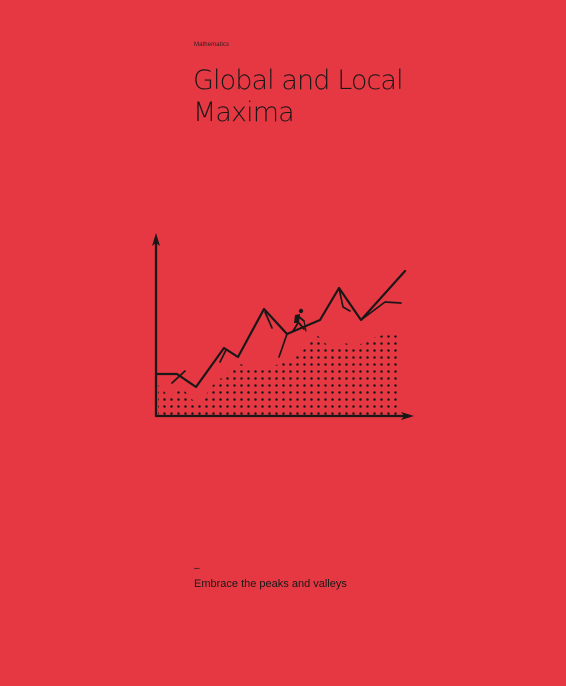 Image resolution: width=566 pixels, height=686 pixels. I want to click on tagline-dash: –, so click(197, 568).